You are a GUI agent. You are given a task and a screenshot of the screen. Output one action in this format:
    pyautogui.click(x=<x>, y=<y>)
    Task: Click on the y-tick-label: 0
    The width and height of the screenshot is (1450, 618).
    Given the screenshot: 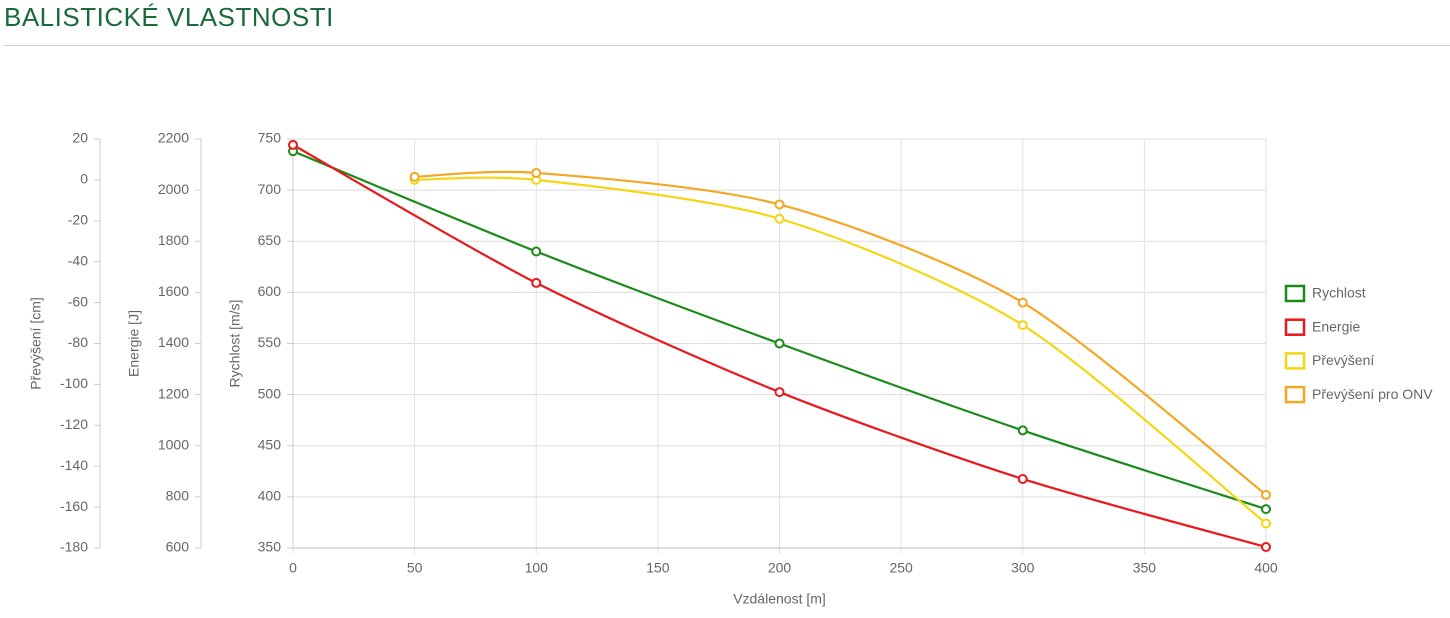 What is the action you would take?
    pyautogui.click(x=84, y=179)
    